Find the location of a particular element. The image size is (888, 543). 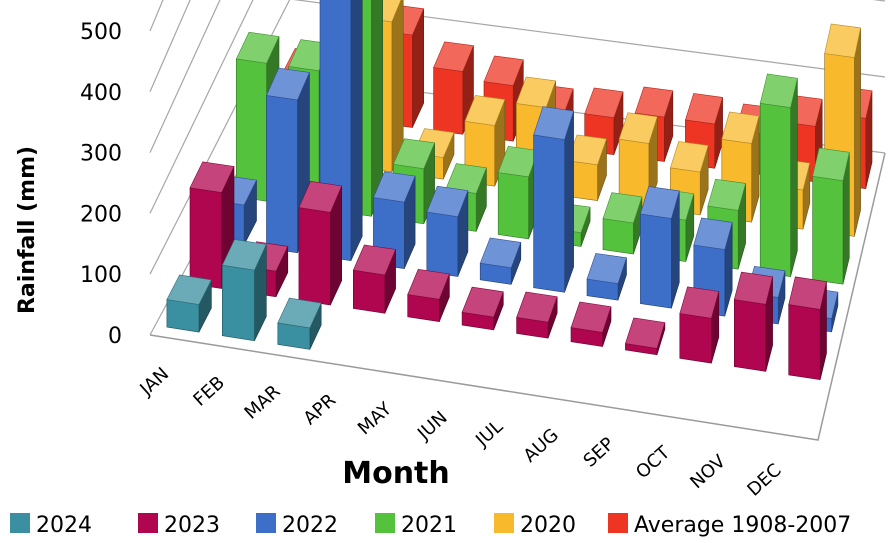

bar-2022-jun is located at coordinates (500, 261).